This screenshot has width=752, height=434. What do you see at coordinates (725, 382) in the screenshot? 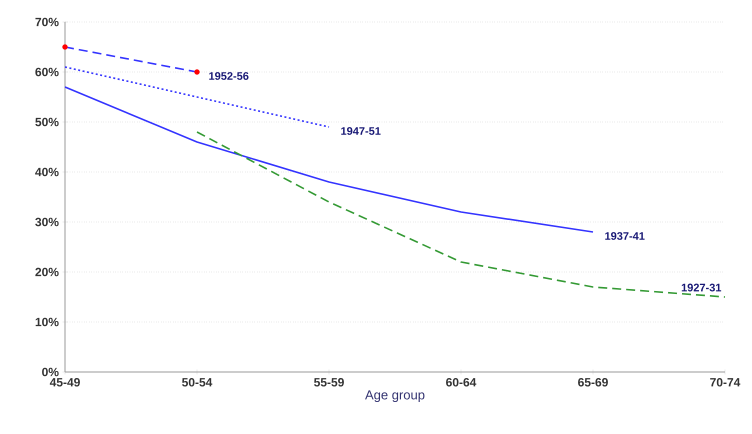
I see `x-tick-label: 70-74` at bounding box center [725, 382].